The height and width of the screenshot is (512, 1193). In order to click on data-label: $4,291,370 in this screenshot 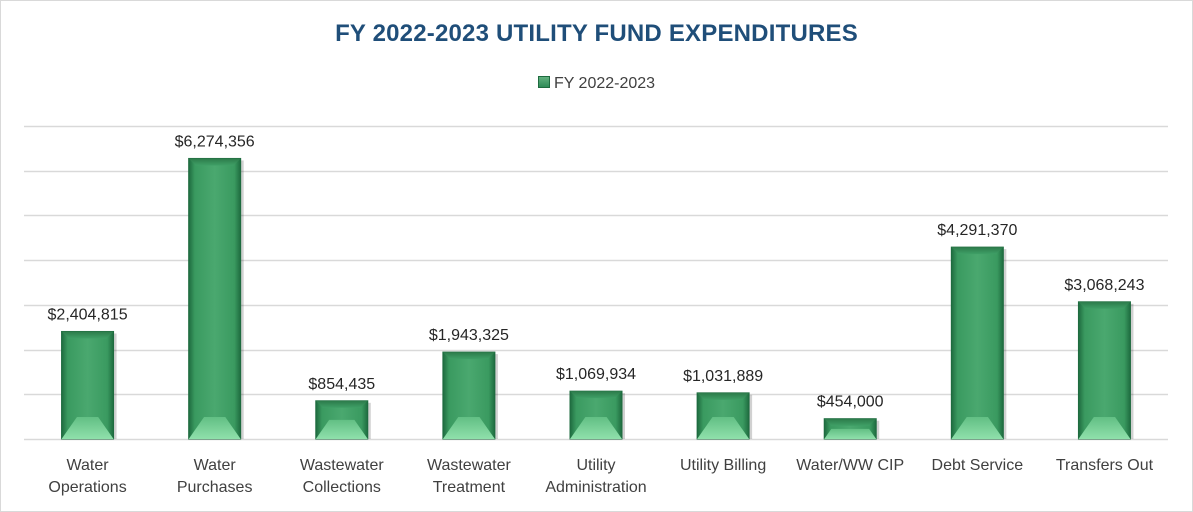, I will do `click(977, 230)`.